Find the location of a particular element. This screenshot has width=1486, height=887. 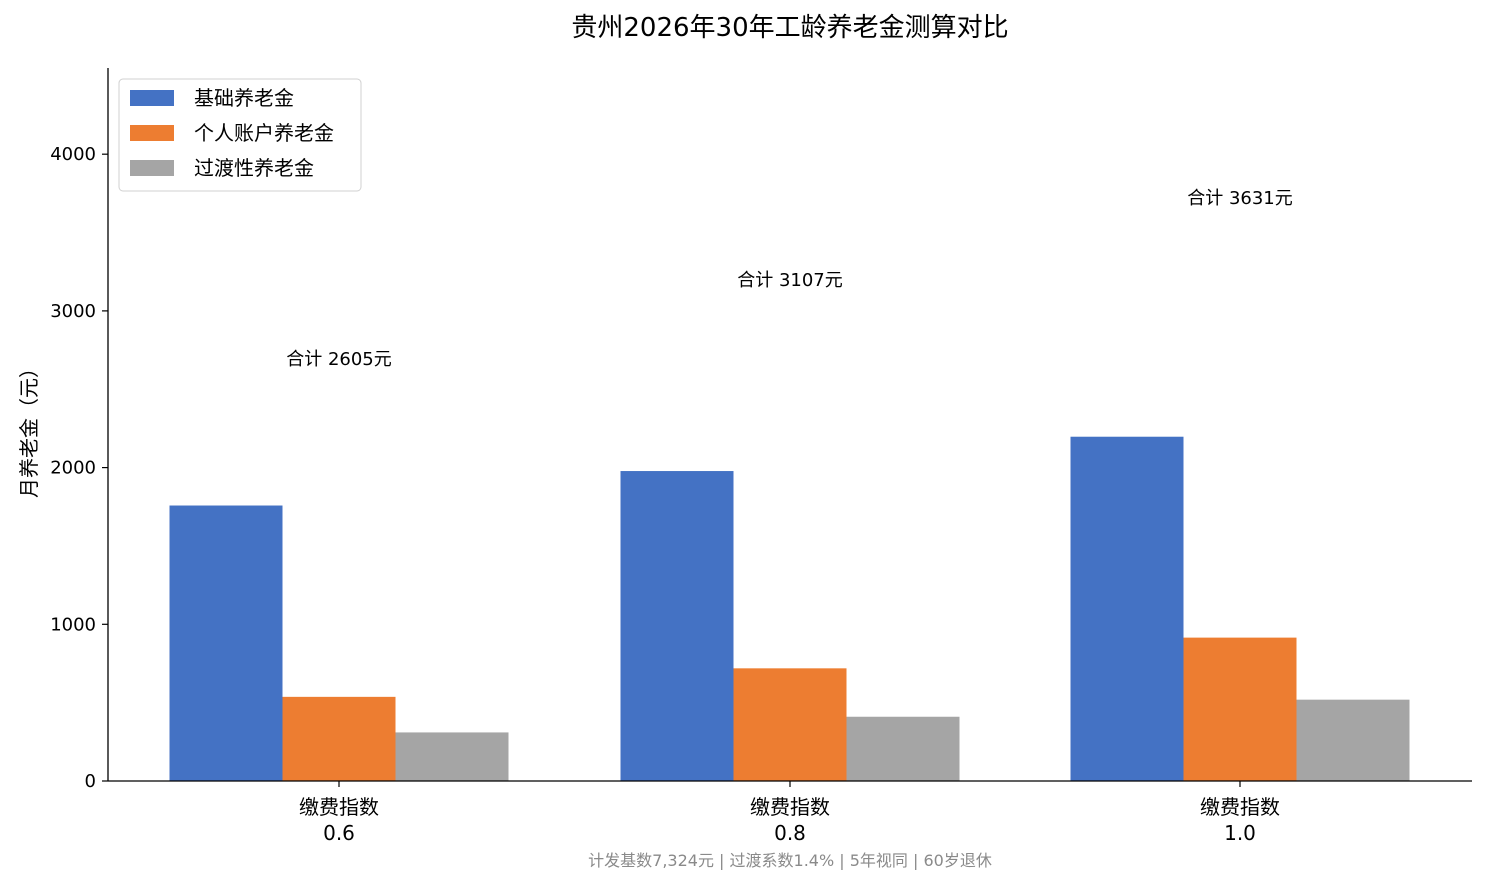

y-tick-label: 0 is located at coordinates (90, 781).